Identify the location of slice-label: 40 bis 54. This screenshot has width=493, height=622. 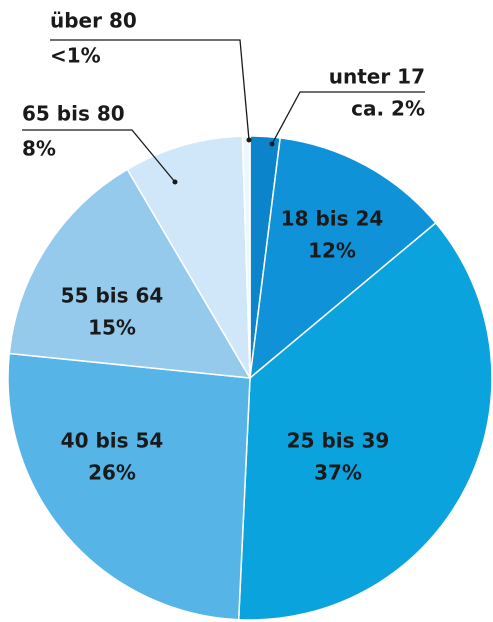
(112, 441).